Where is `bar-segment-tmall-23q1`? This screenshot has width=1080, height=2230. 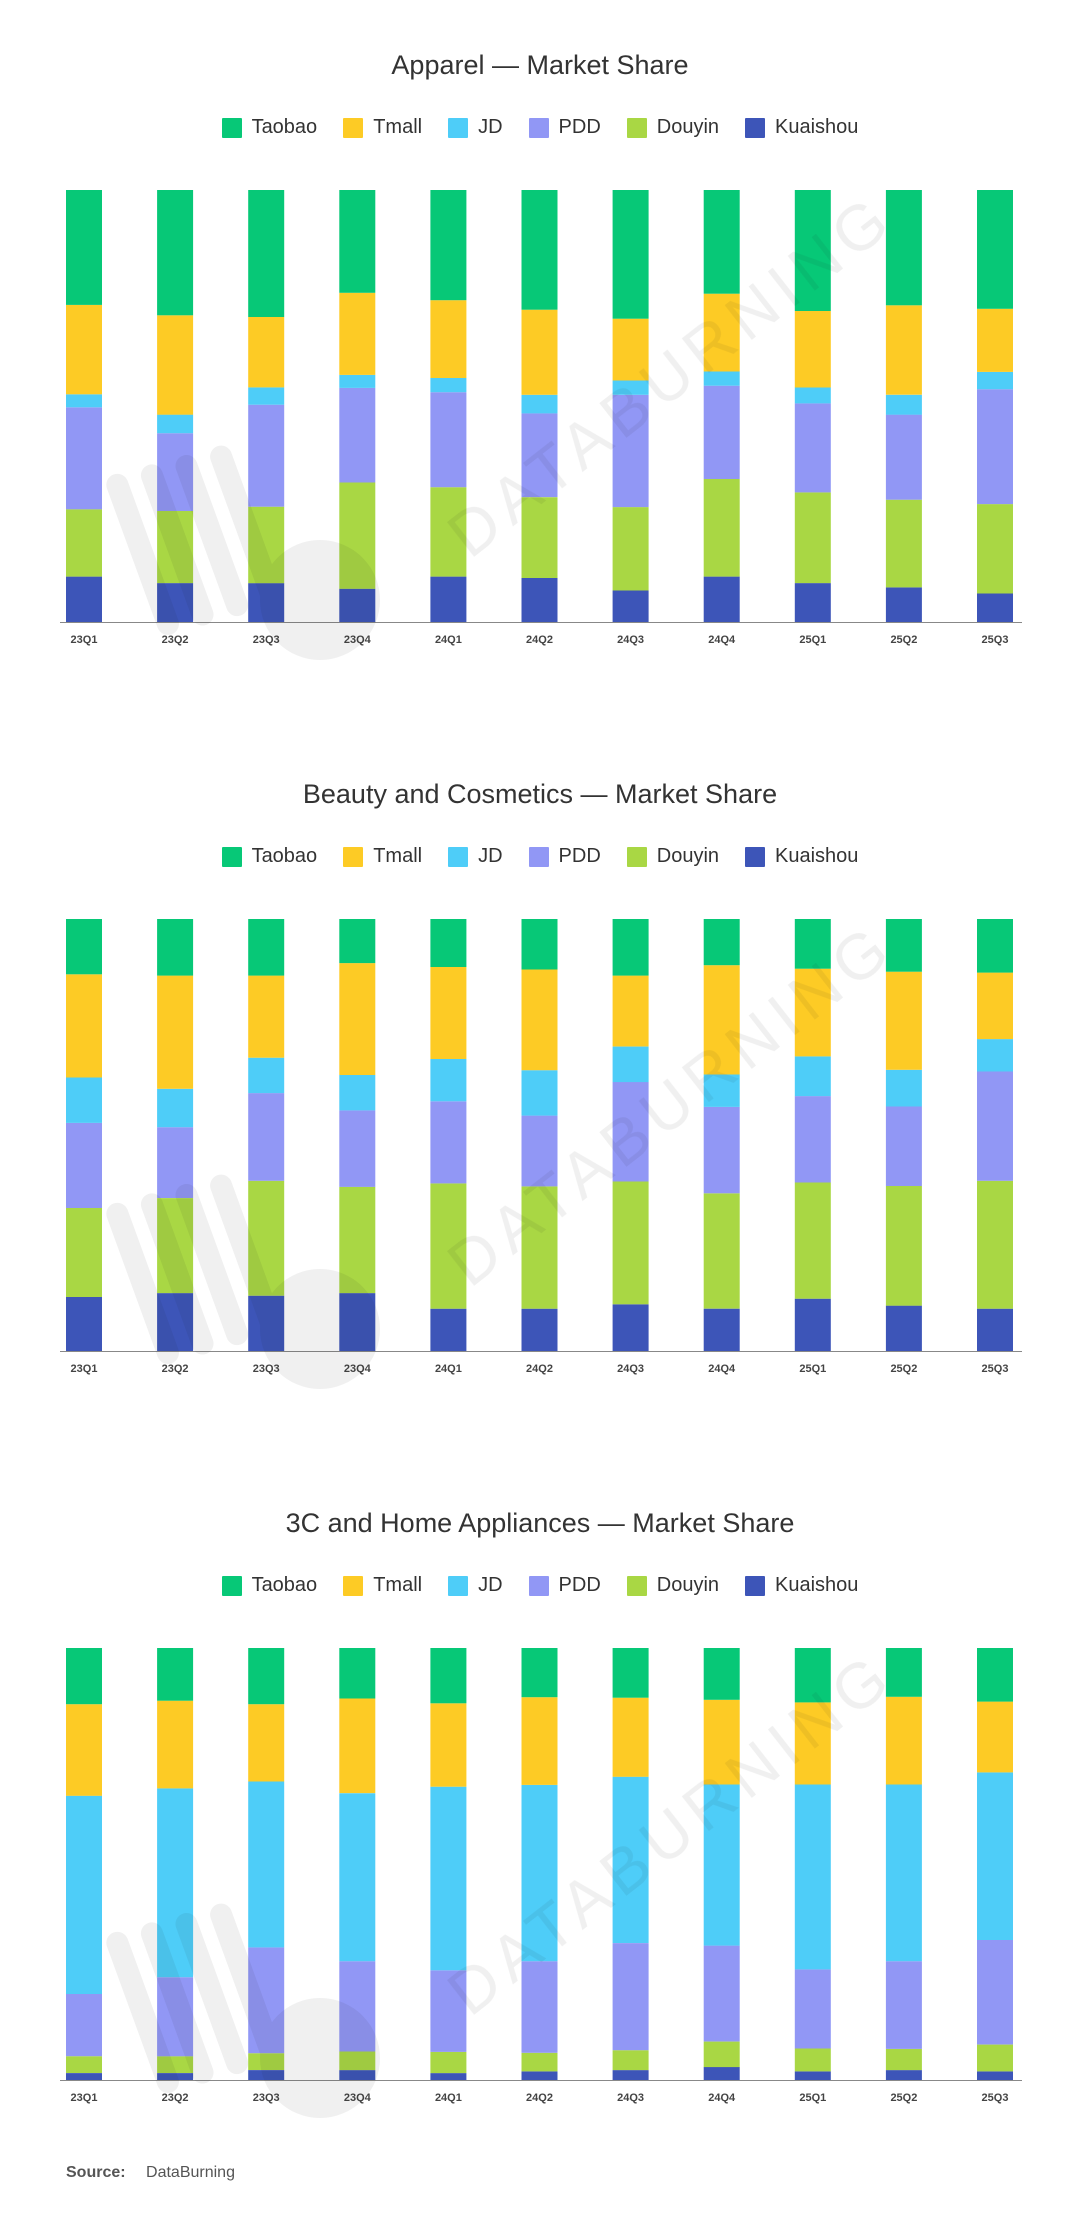
bar-segment-tmall-23q1 is located at coordinates (84, 349).